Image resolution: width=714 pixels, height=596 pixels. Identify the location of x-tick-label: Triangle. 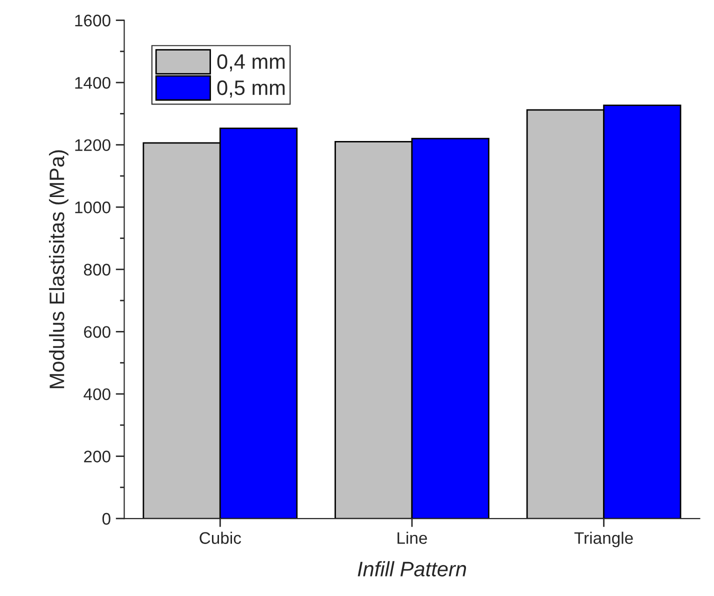
(603, 540).